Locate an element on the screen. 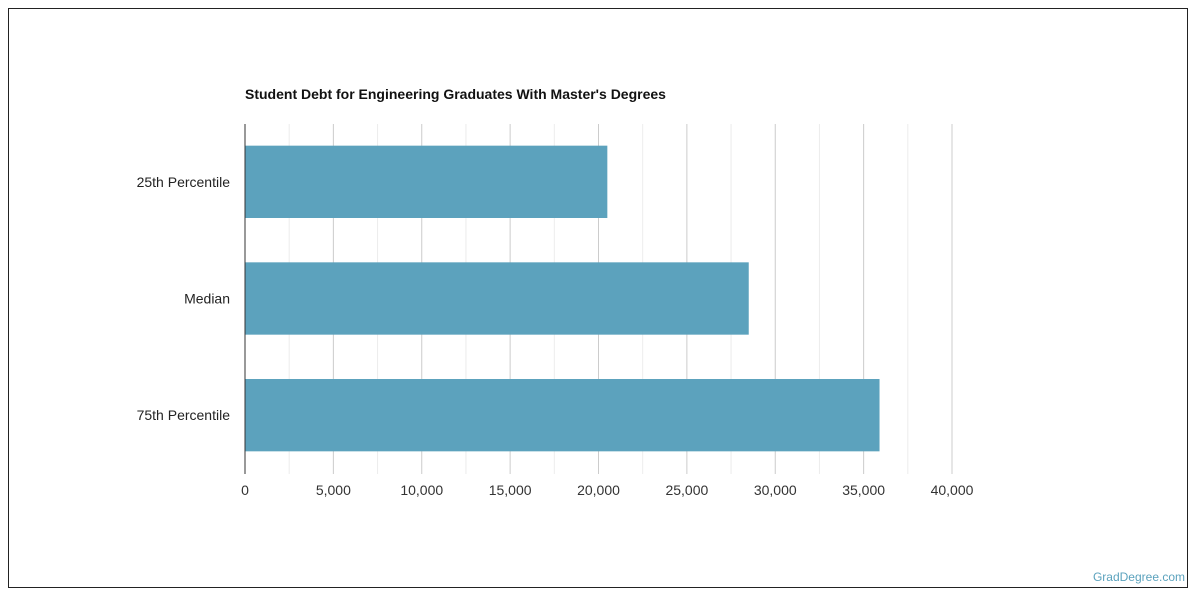 The image size is (1200, 600). x-tick-label: 15,000 is located at coordinates (510, 490).